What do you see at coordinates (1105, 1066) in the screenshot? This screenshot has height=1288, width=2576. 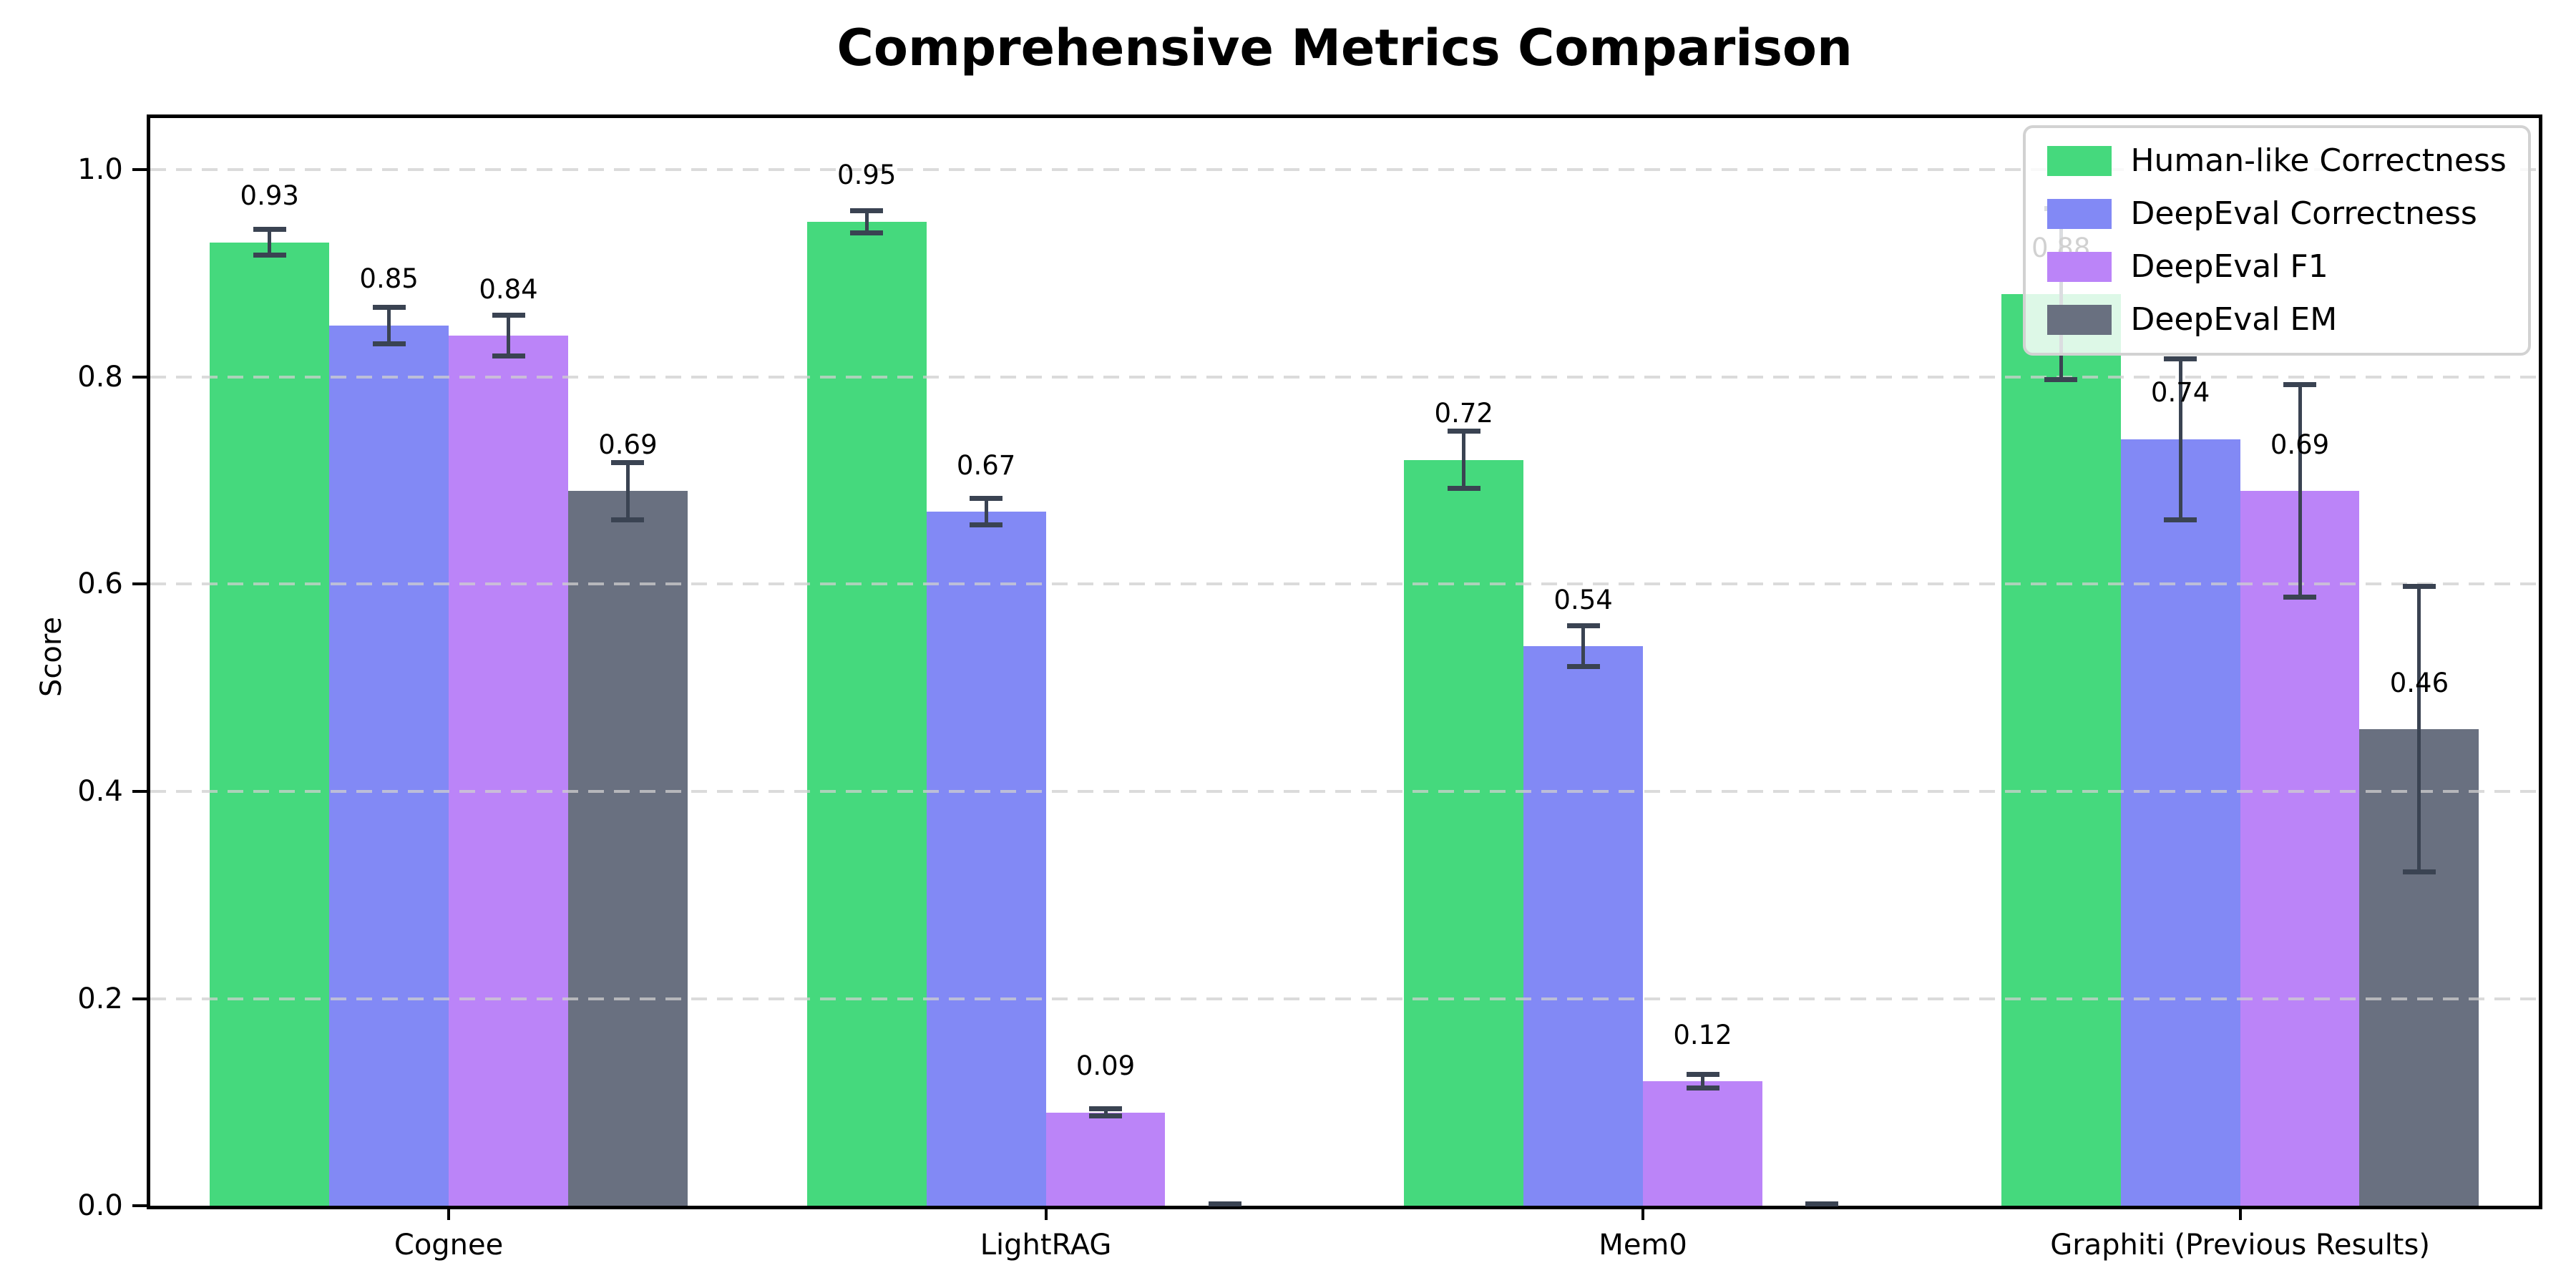 I see `value-label-2-1: 0.09` at bounding box center [1105, 1066].